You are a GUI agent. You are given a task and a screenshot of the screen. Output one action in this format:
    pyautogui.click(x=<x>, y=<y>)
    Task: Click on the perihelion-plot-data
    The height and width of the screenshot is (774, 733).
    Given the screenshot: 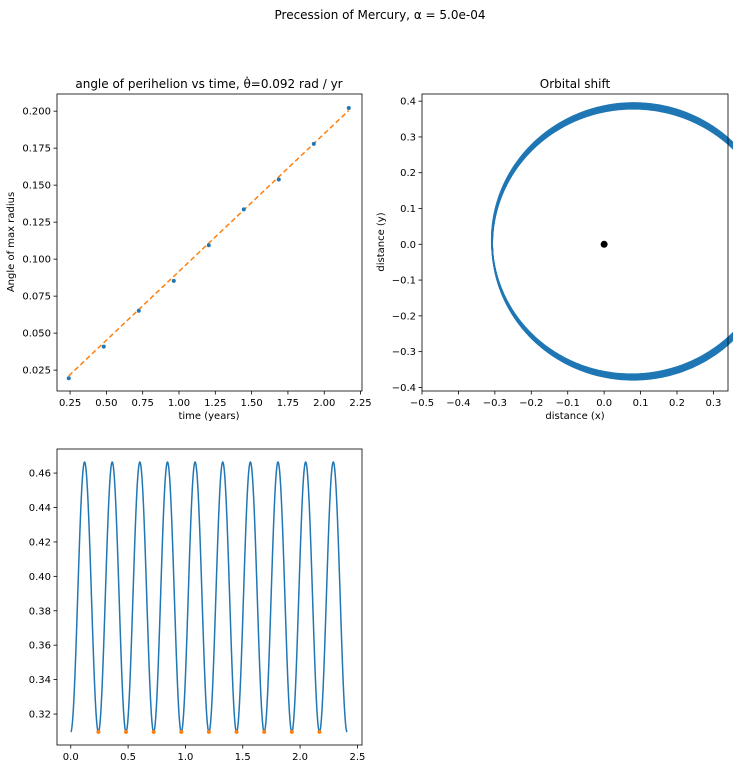 What is the action you would take?
    pyautogui.click(x=208, y=243)
    